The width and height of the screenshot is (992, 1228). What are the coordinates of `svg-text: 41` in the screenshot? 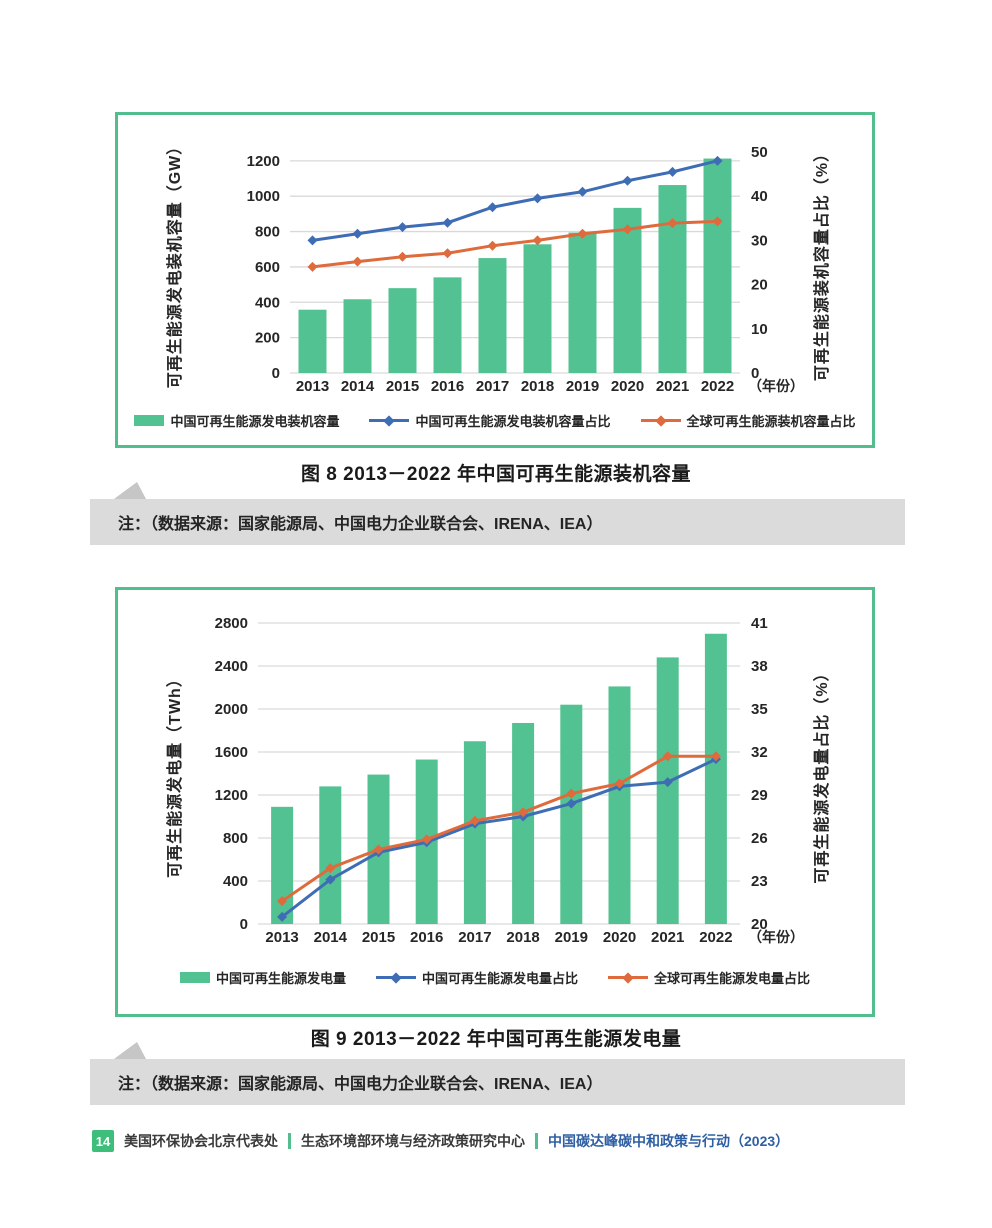 It's located at (759, 623).